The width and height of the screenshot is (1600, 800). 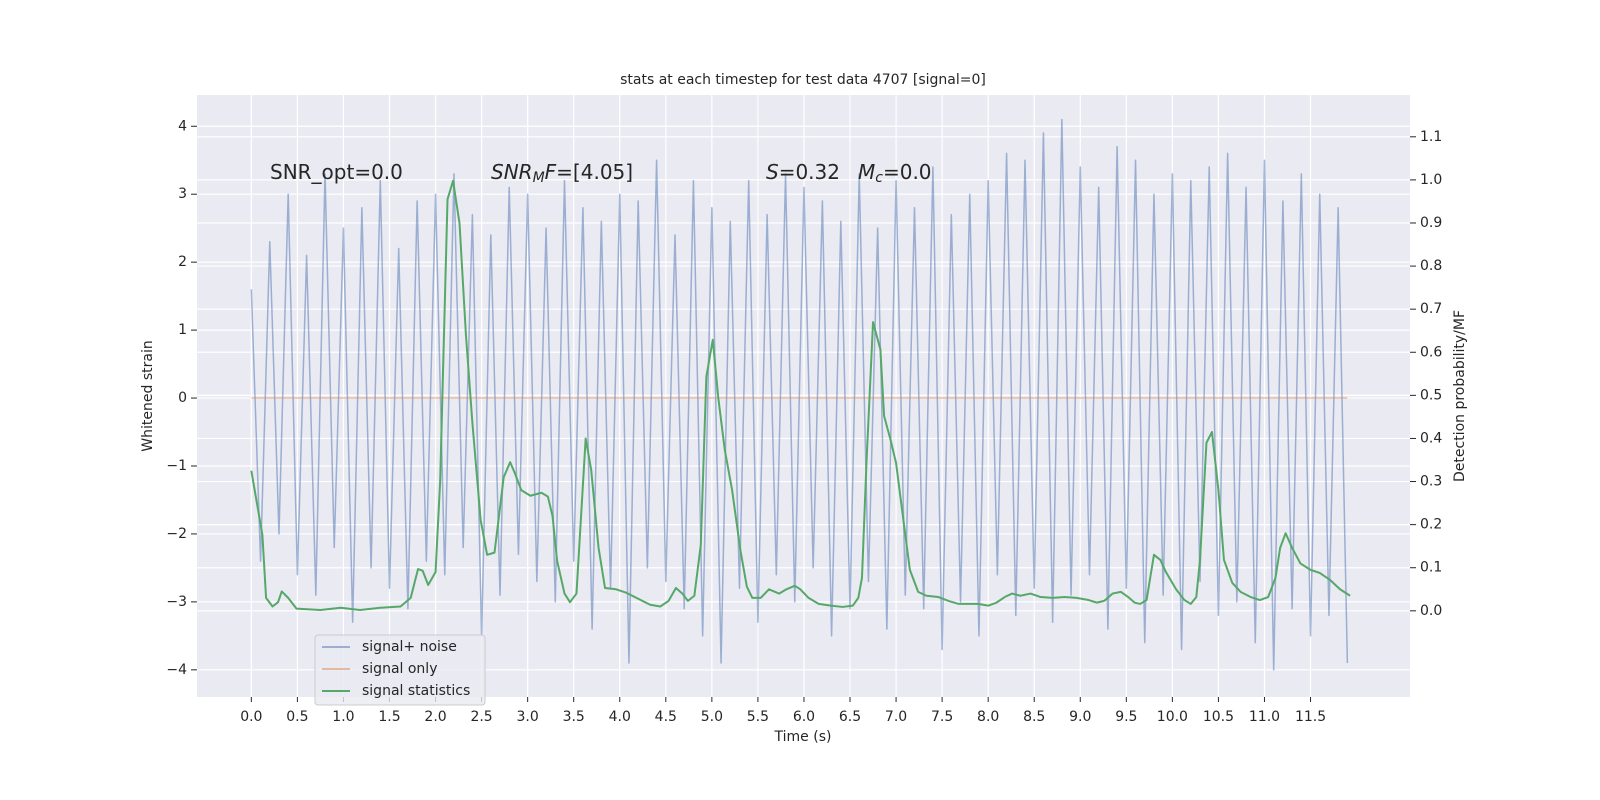 What do you see at coordinates (809, 172) in the screenshot?
I see `annotation-part: =0.32` at bounding box center [809, 172].